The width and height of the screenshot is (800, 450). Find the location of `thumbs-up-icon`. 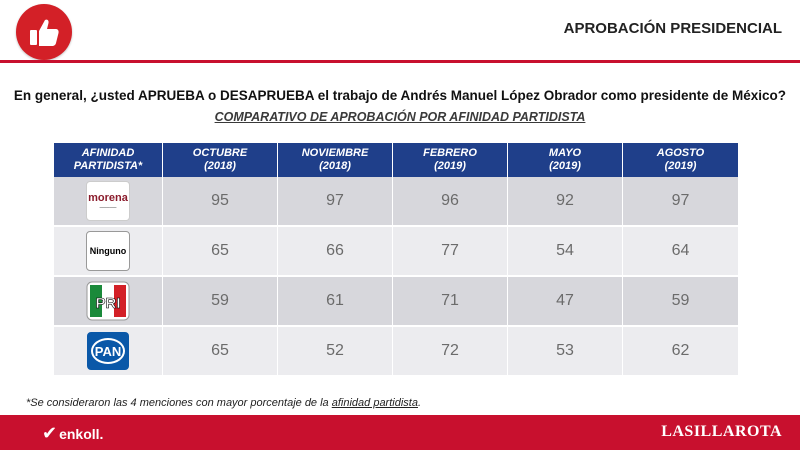

thumbs-up-icon is located at coordinates (44, 32).